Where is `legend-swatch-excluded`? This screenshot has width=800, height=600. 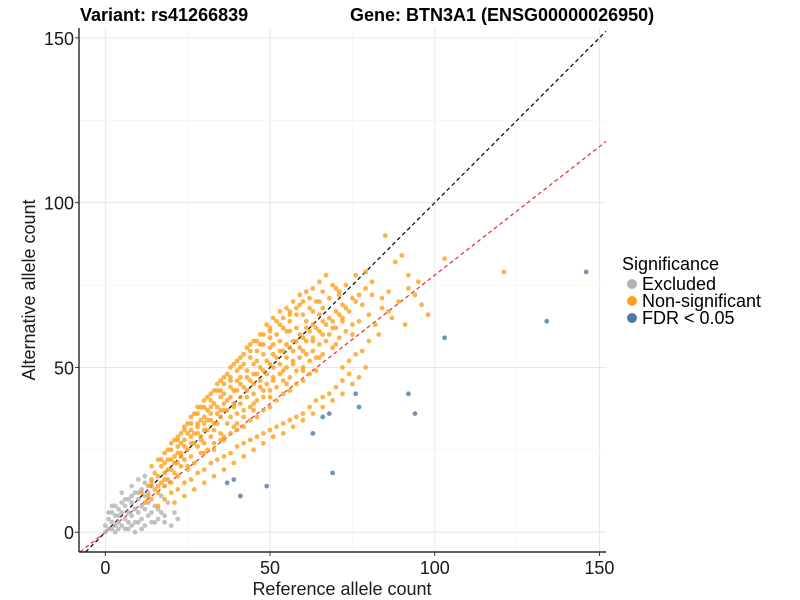 legend-swatch-excluded is located at coordinates (632, 284).